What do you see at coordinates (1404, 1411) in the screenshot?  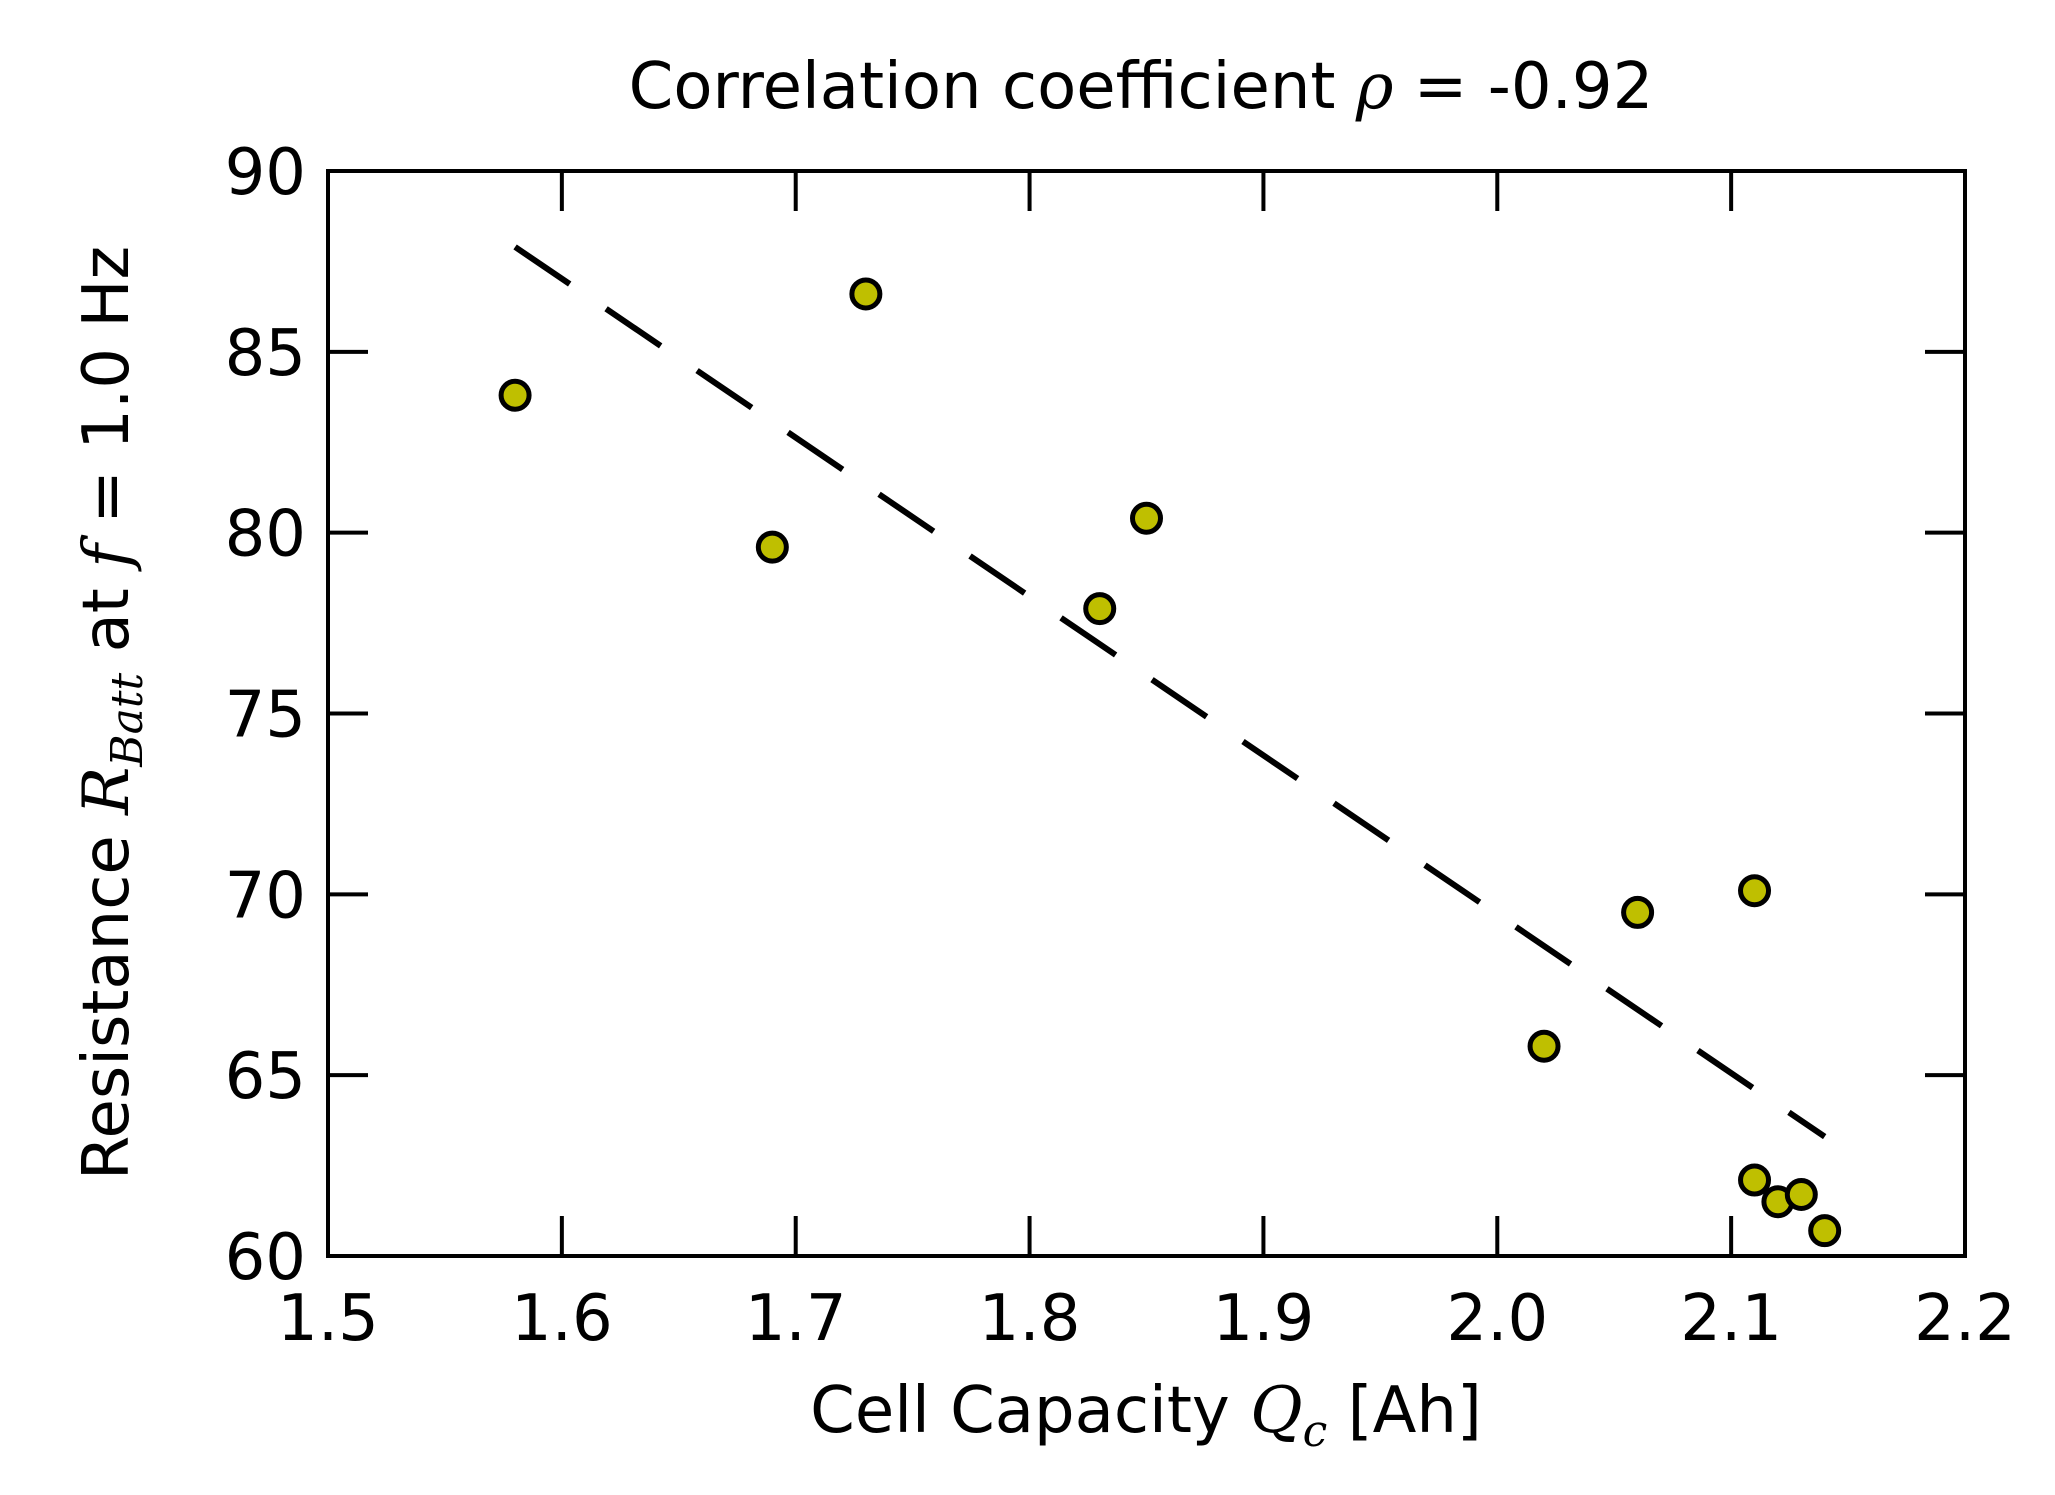 I see `xlabel-suffix: [Ah]` at bounding box center [1404, 1411].